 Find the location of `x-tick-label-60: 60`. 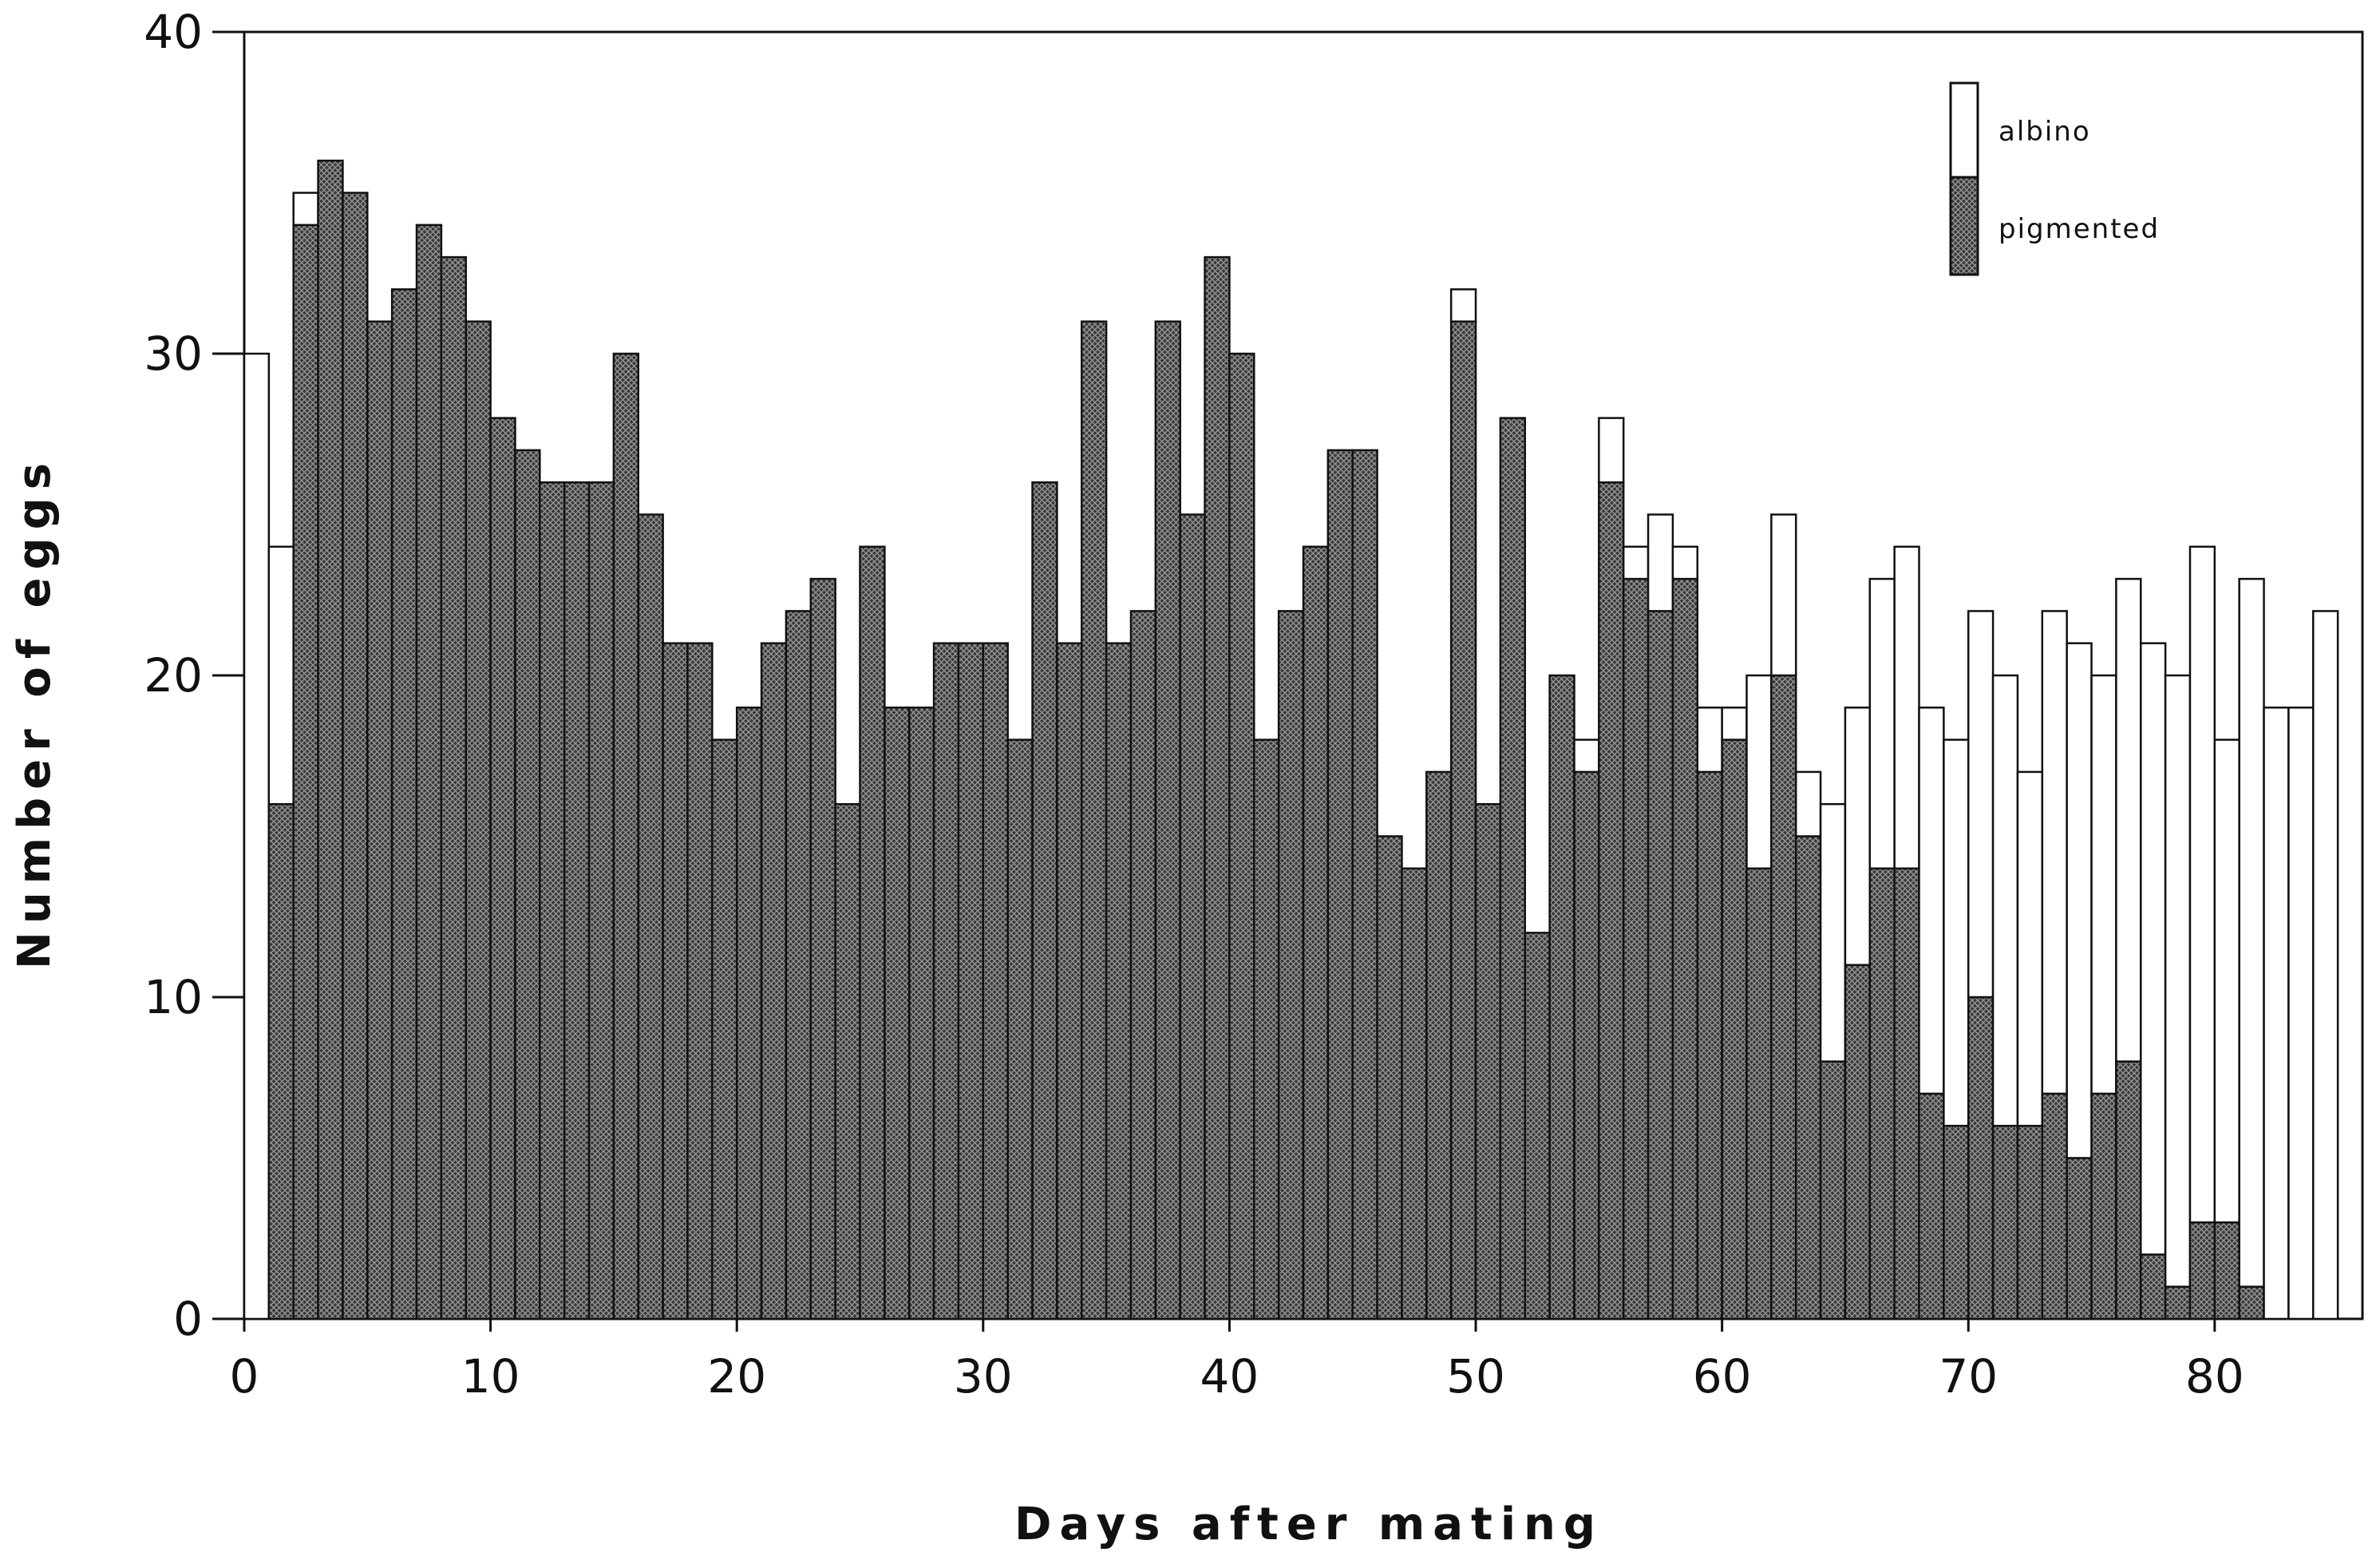

x-tick-label-60: 60 is located at coordinates (1722, 1376).